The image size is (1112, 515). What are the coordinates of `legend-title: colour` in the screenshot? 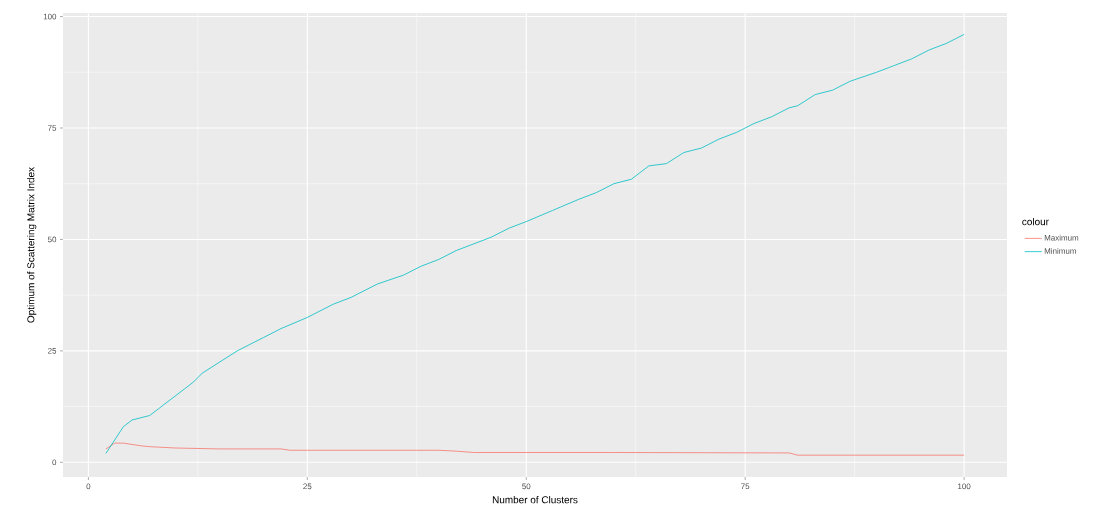 It's located at (1035, 221).